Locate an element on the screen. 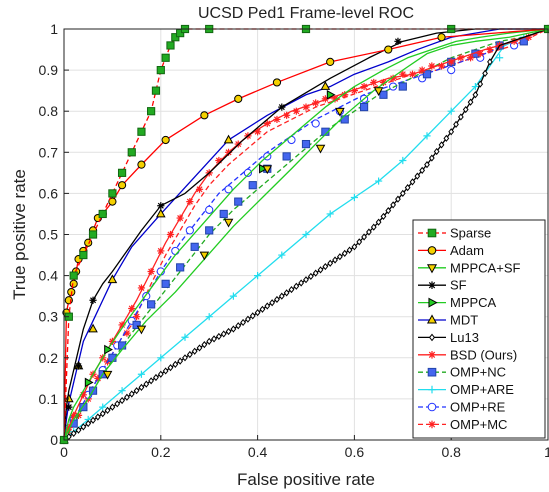 This screenshot has height=492, width=549. legend-label: Adam is located at coordinates (467, 250).